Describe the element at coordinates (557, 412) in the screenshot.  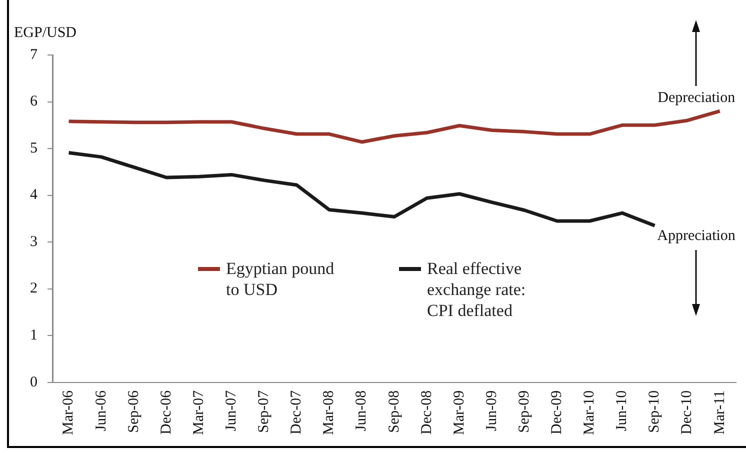
I see `x-tick-label: Dec-09` at that location.